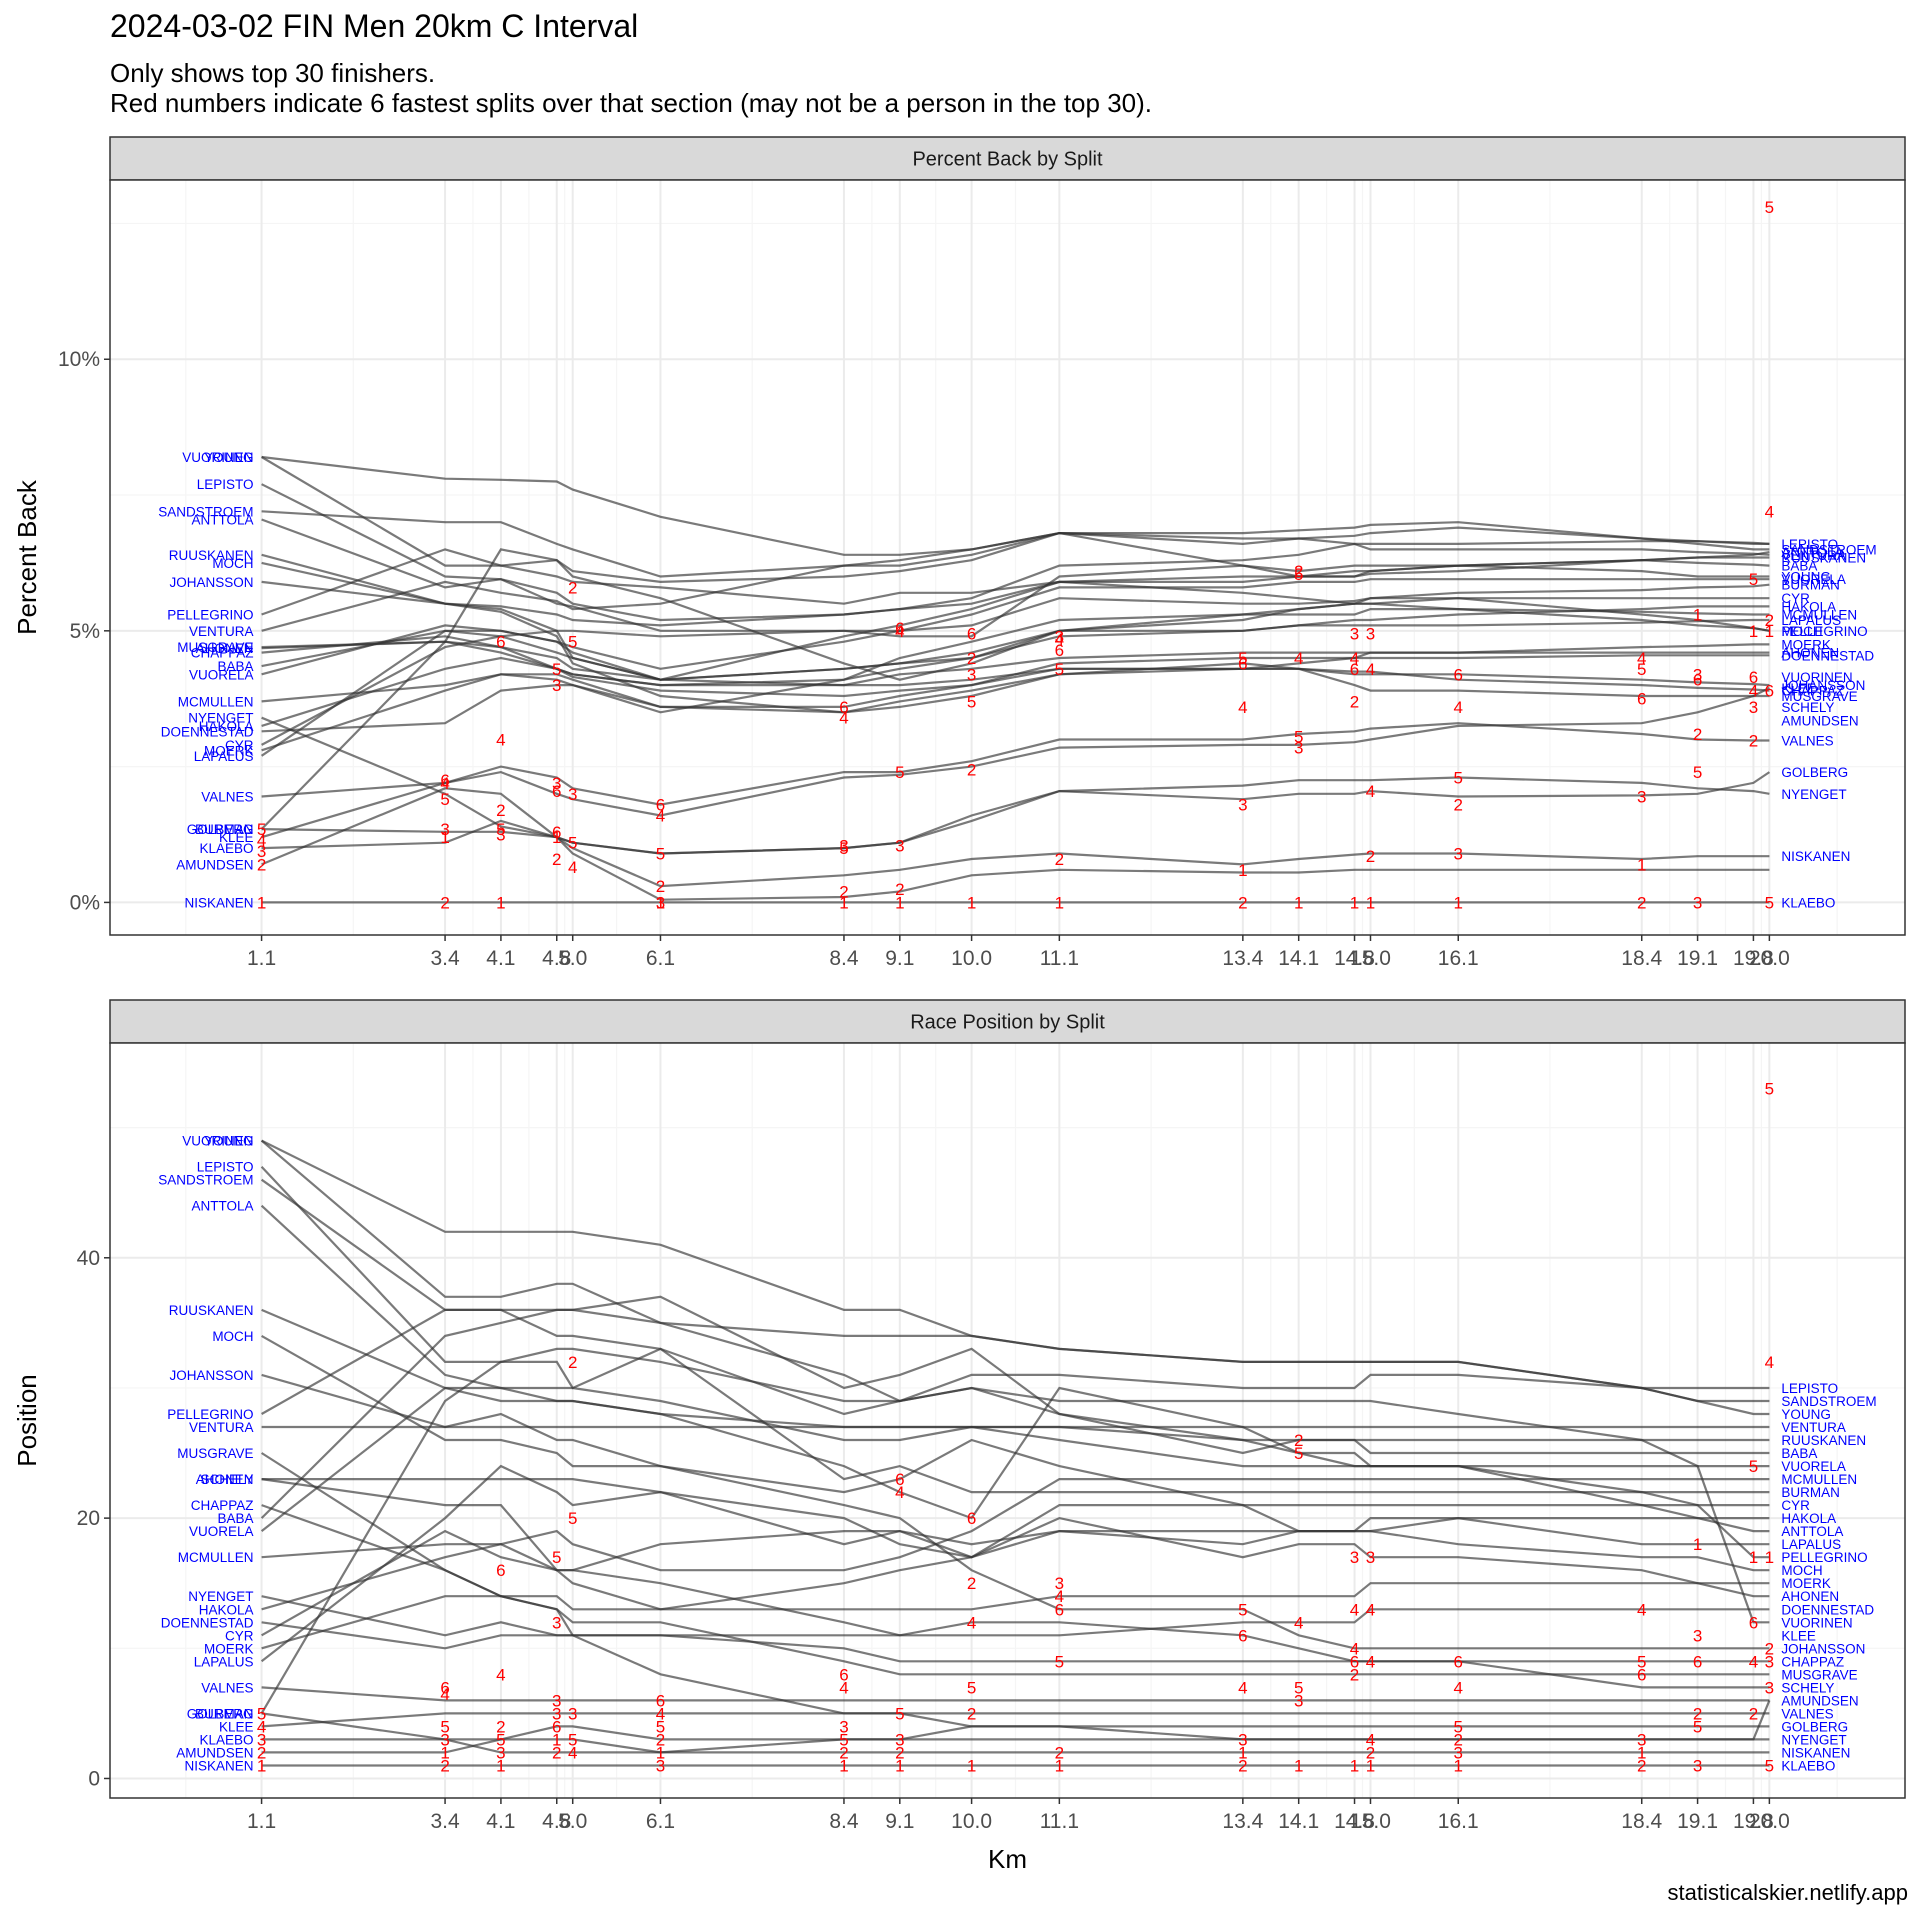  What do you see at coordinates (224, 829) in the screenshot?
I see `athlete-start-label: BURMAN` at bounding box center [224, 829].